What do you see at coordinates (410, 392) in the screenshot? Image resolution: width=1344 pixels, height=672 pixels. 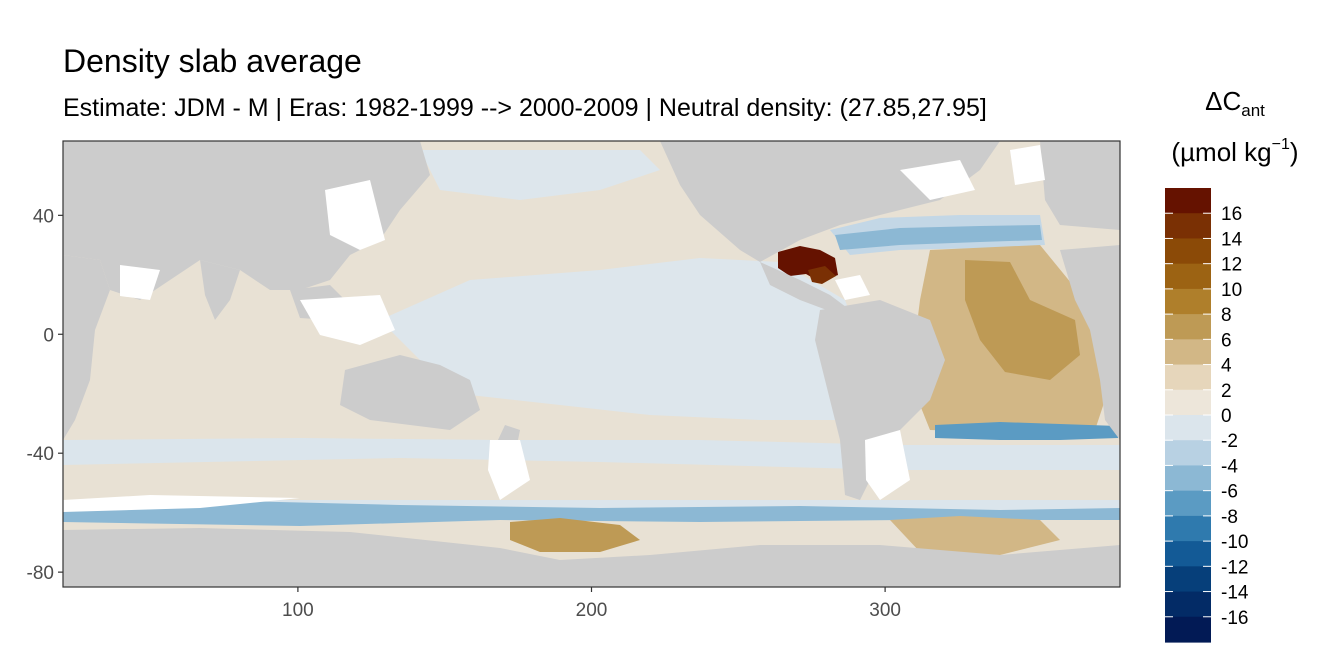 I see `land-australia` at bounding box center [410, 392].